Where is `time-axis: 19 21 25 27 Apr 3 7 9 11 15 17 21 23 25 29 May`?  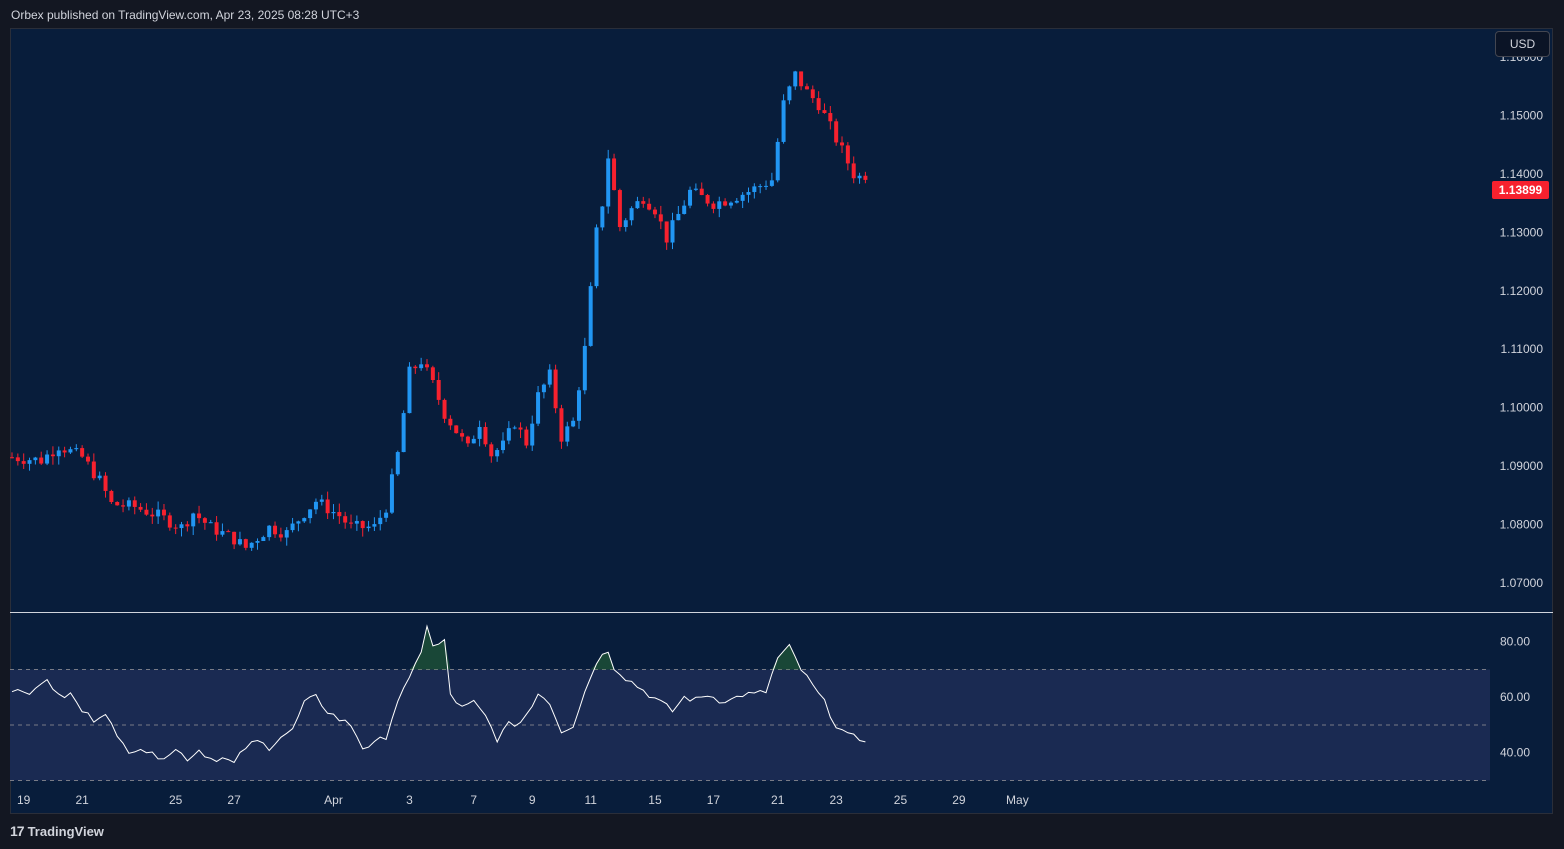 time-axis: 19 21 25 27 Apr 3 7 9 11 15 17 21 23 25 29 May is located at coordinates (523, 800).